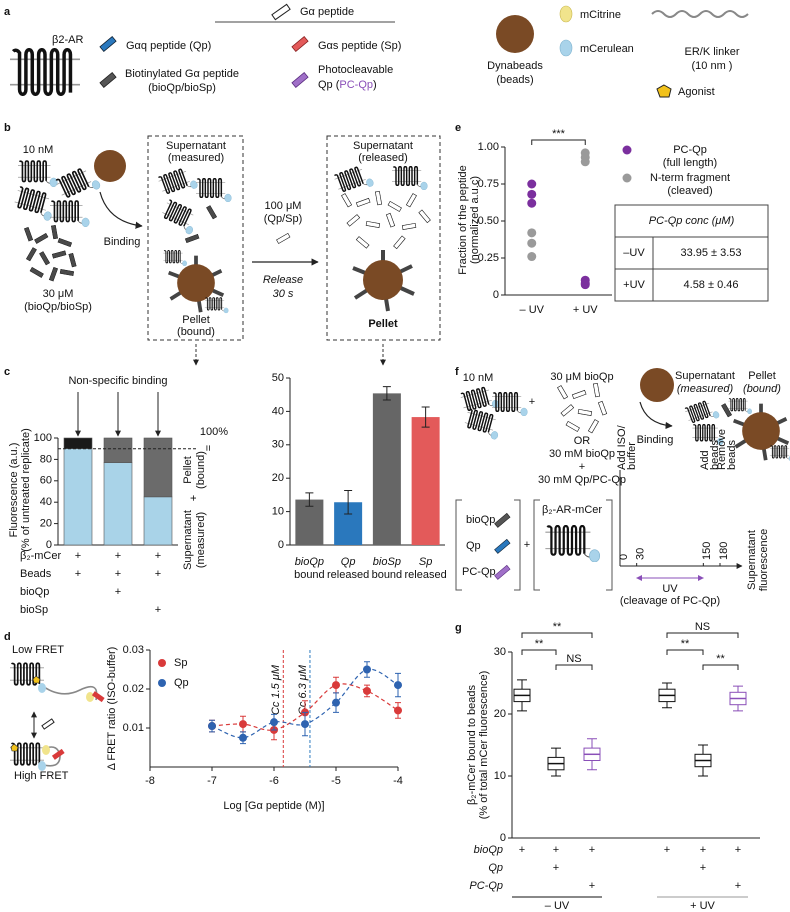  Describe the element at coordinates (475, 220) in the screenshot. I see `y-axis-label: (normalized a.u.c)` at that location.